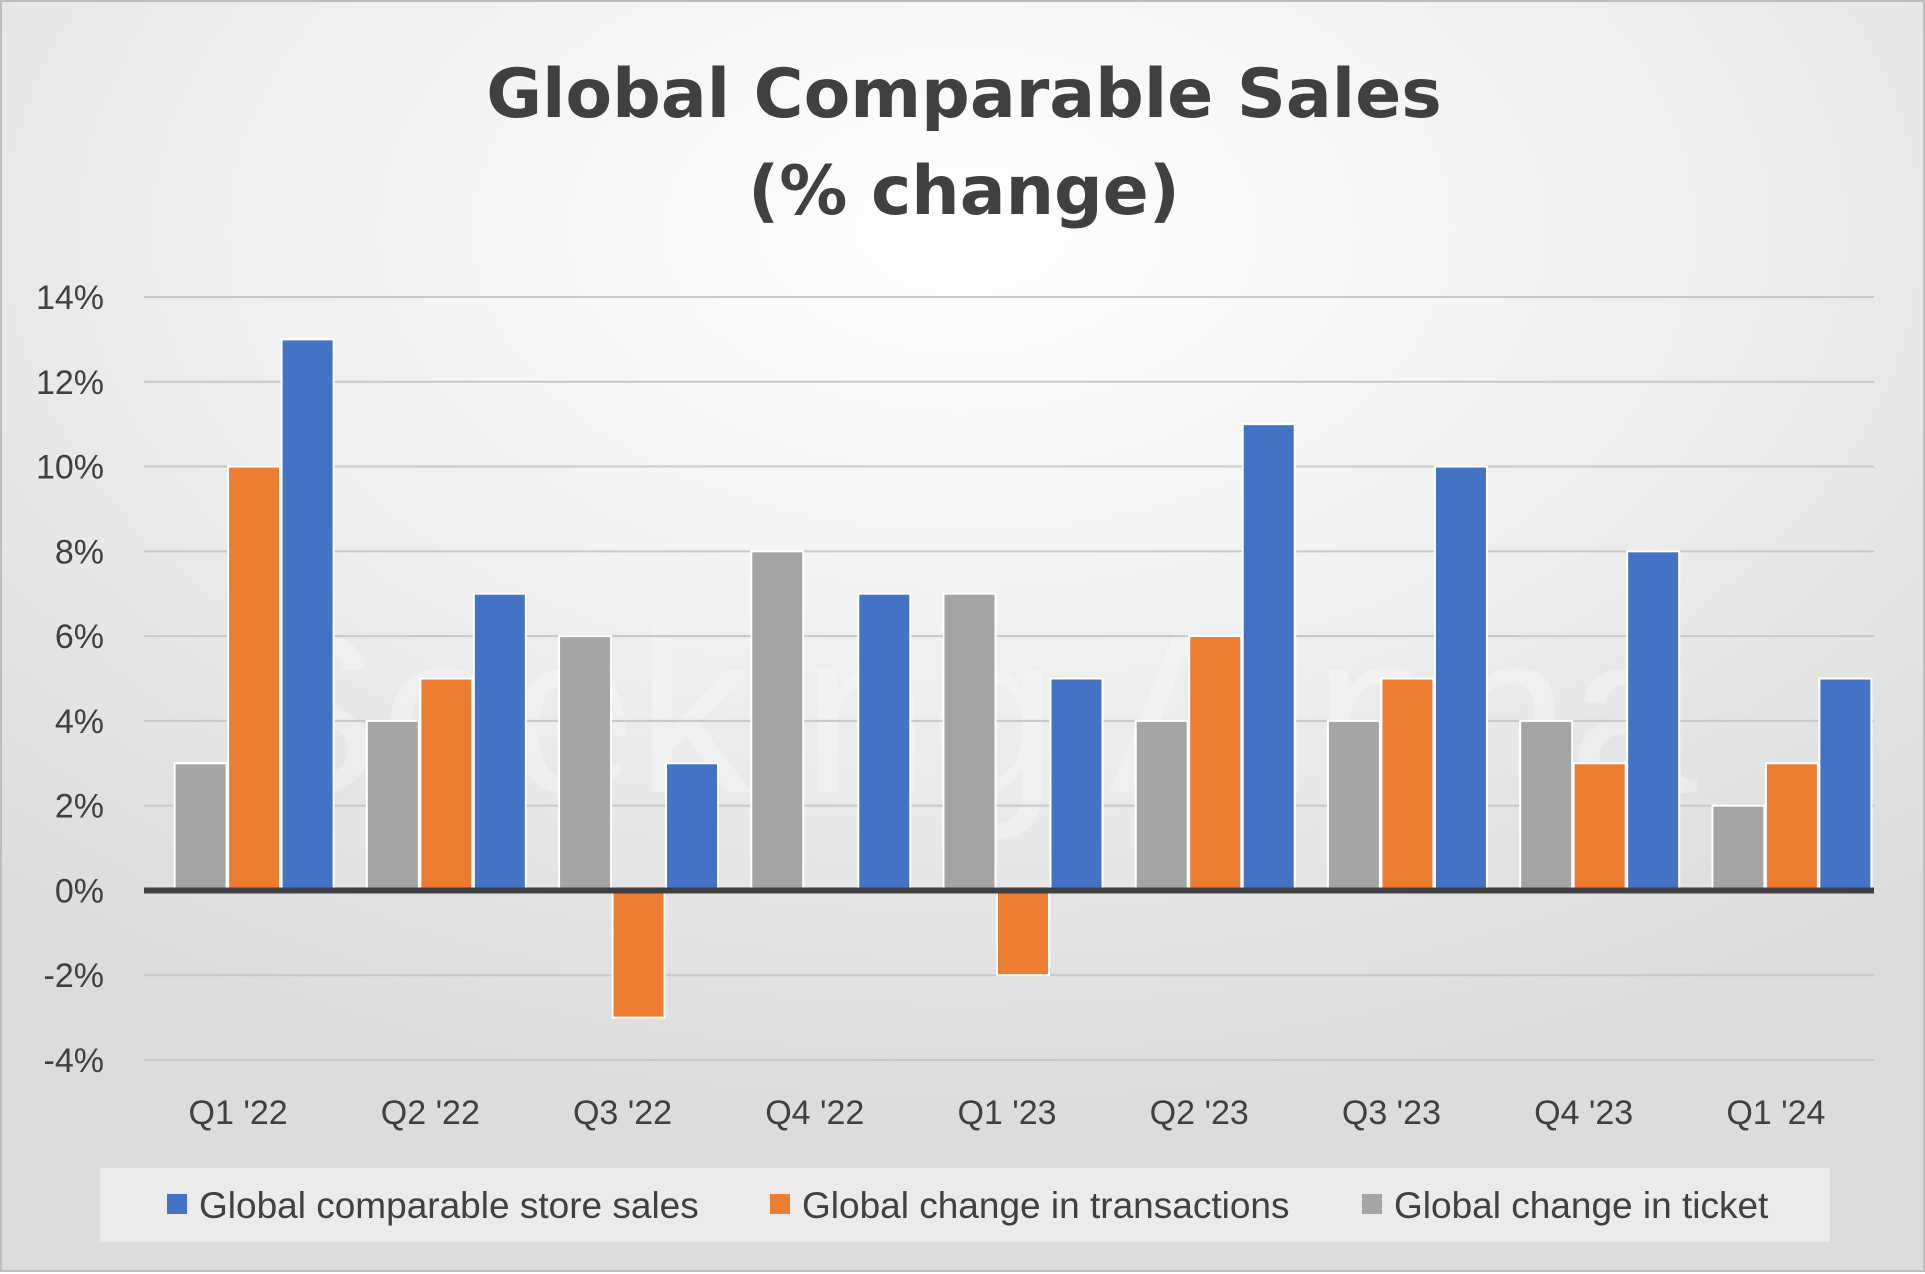 The image size is (1925, 1274). I want to click on x-tick-label: Q1 '23, so click(1006, 1113).